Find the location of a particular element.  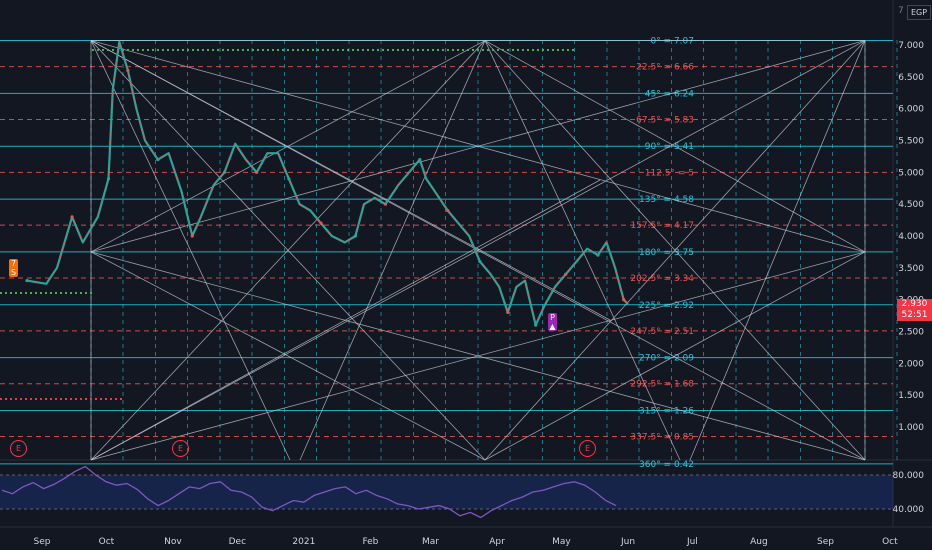

x-tick-label: Jul is located at coordinates (692, 542).